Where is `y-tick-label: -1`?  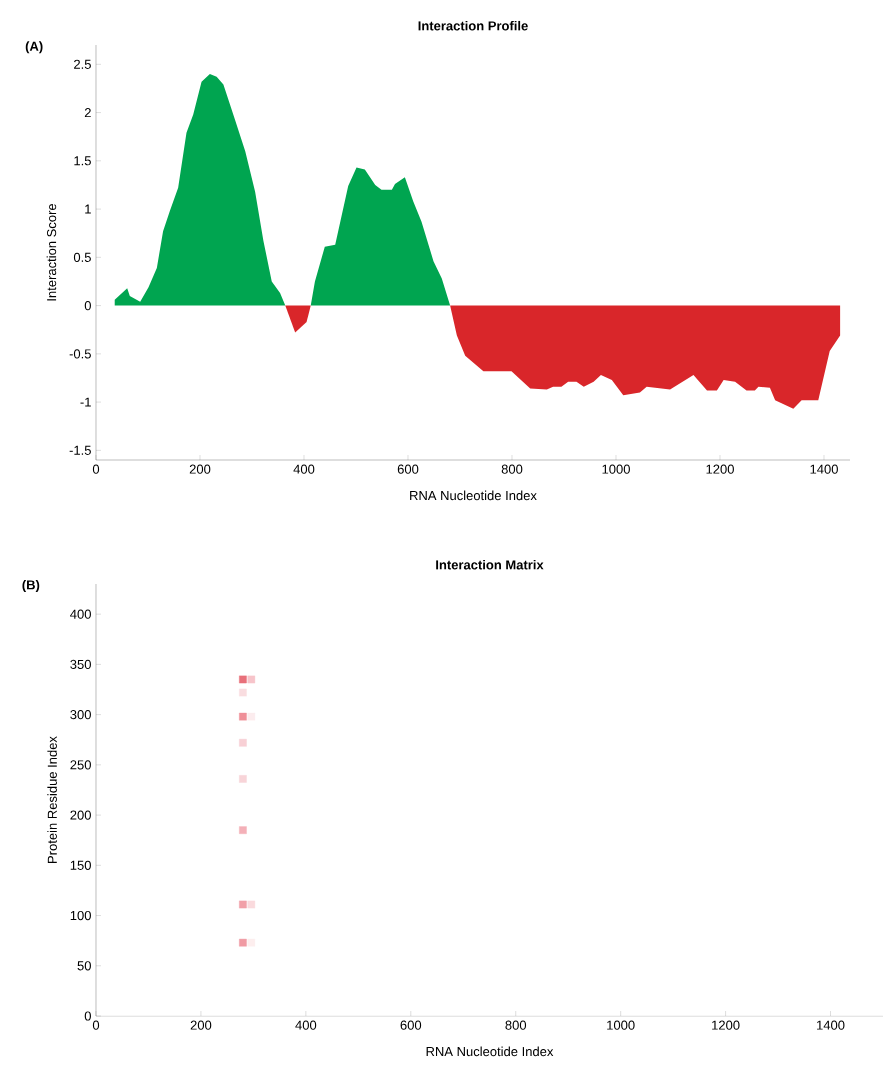
y-tick-label: -1 is located at coordinates (85, 402).